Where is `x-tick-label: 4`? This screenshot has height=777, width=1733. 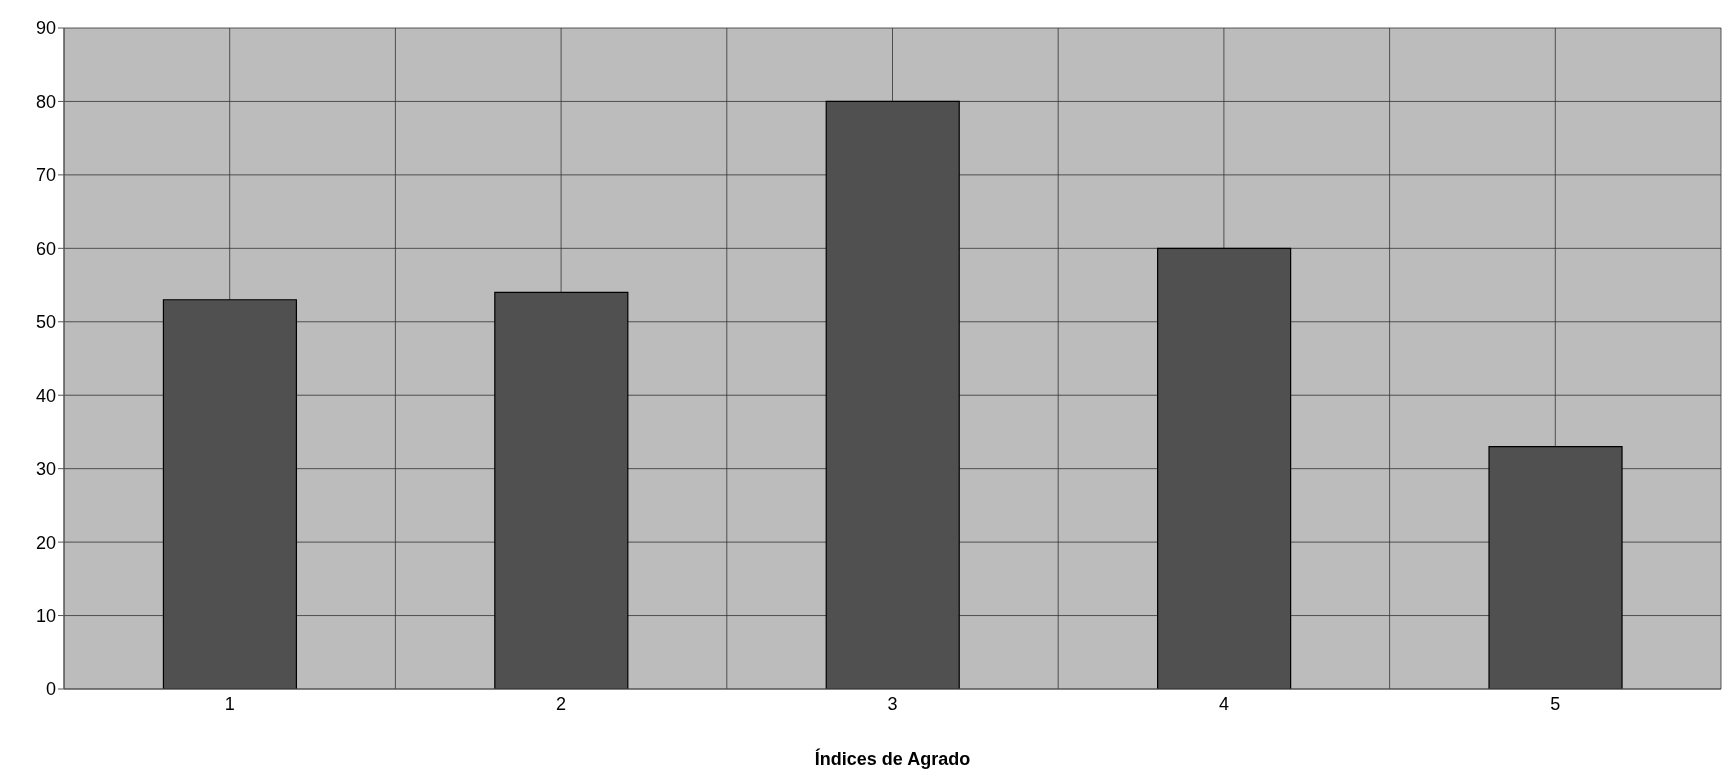
x-tick-label: 4 is located at coordinates (1223, 703).